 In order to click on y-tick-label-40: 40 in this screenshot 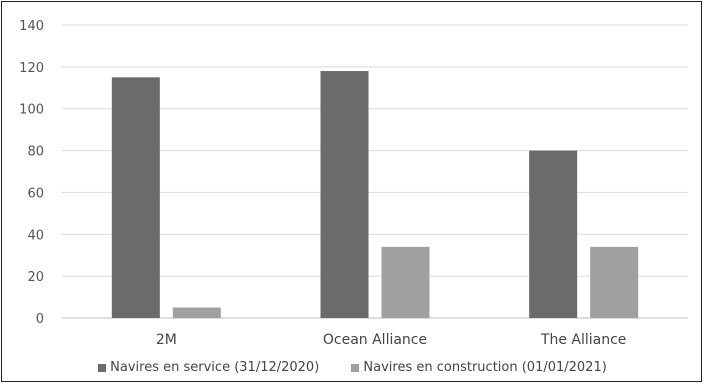, I will do `click(35, 235)`.